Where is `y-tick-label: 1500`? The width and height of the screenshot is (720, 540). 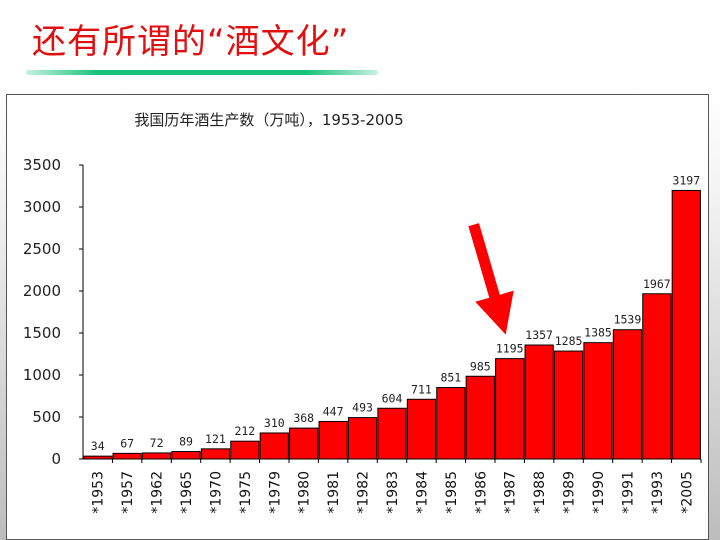
y-tick-label: 1500 is located at coordinates (42, 333).